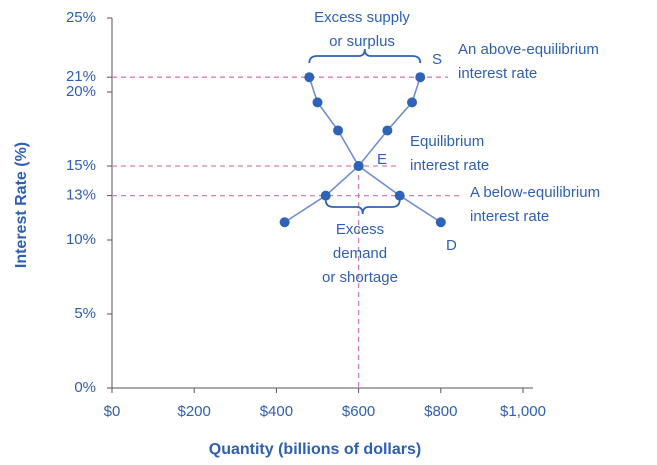 The width and height of the screenshot is (657, 465). Describe the element at coordinates (451, 245) in the screenshot. I see `series-label: D` at that location.